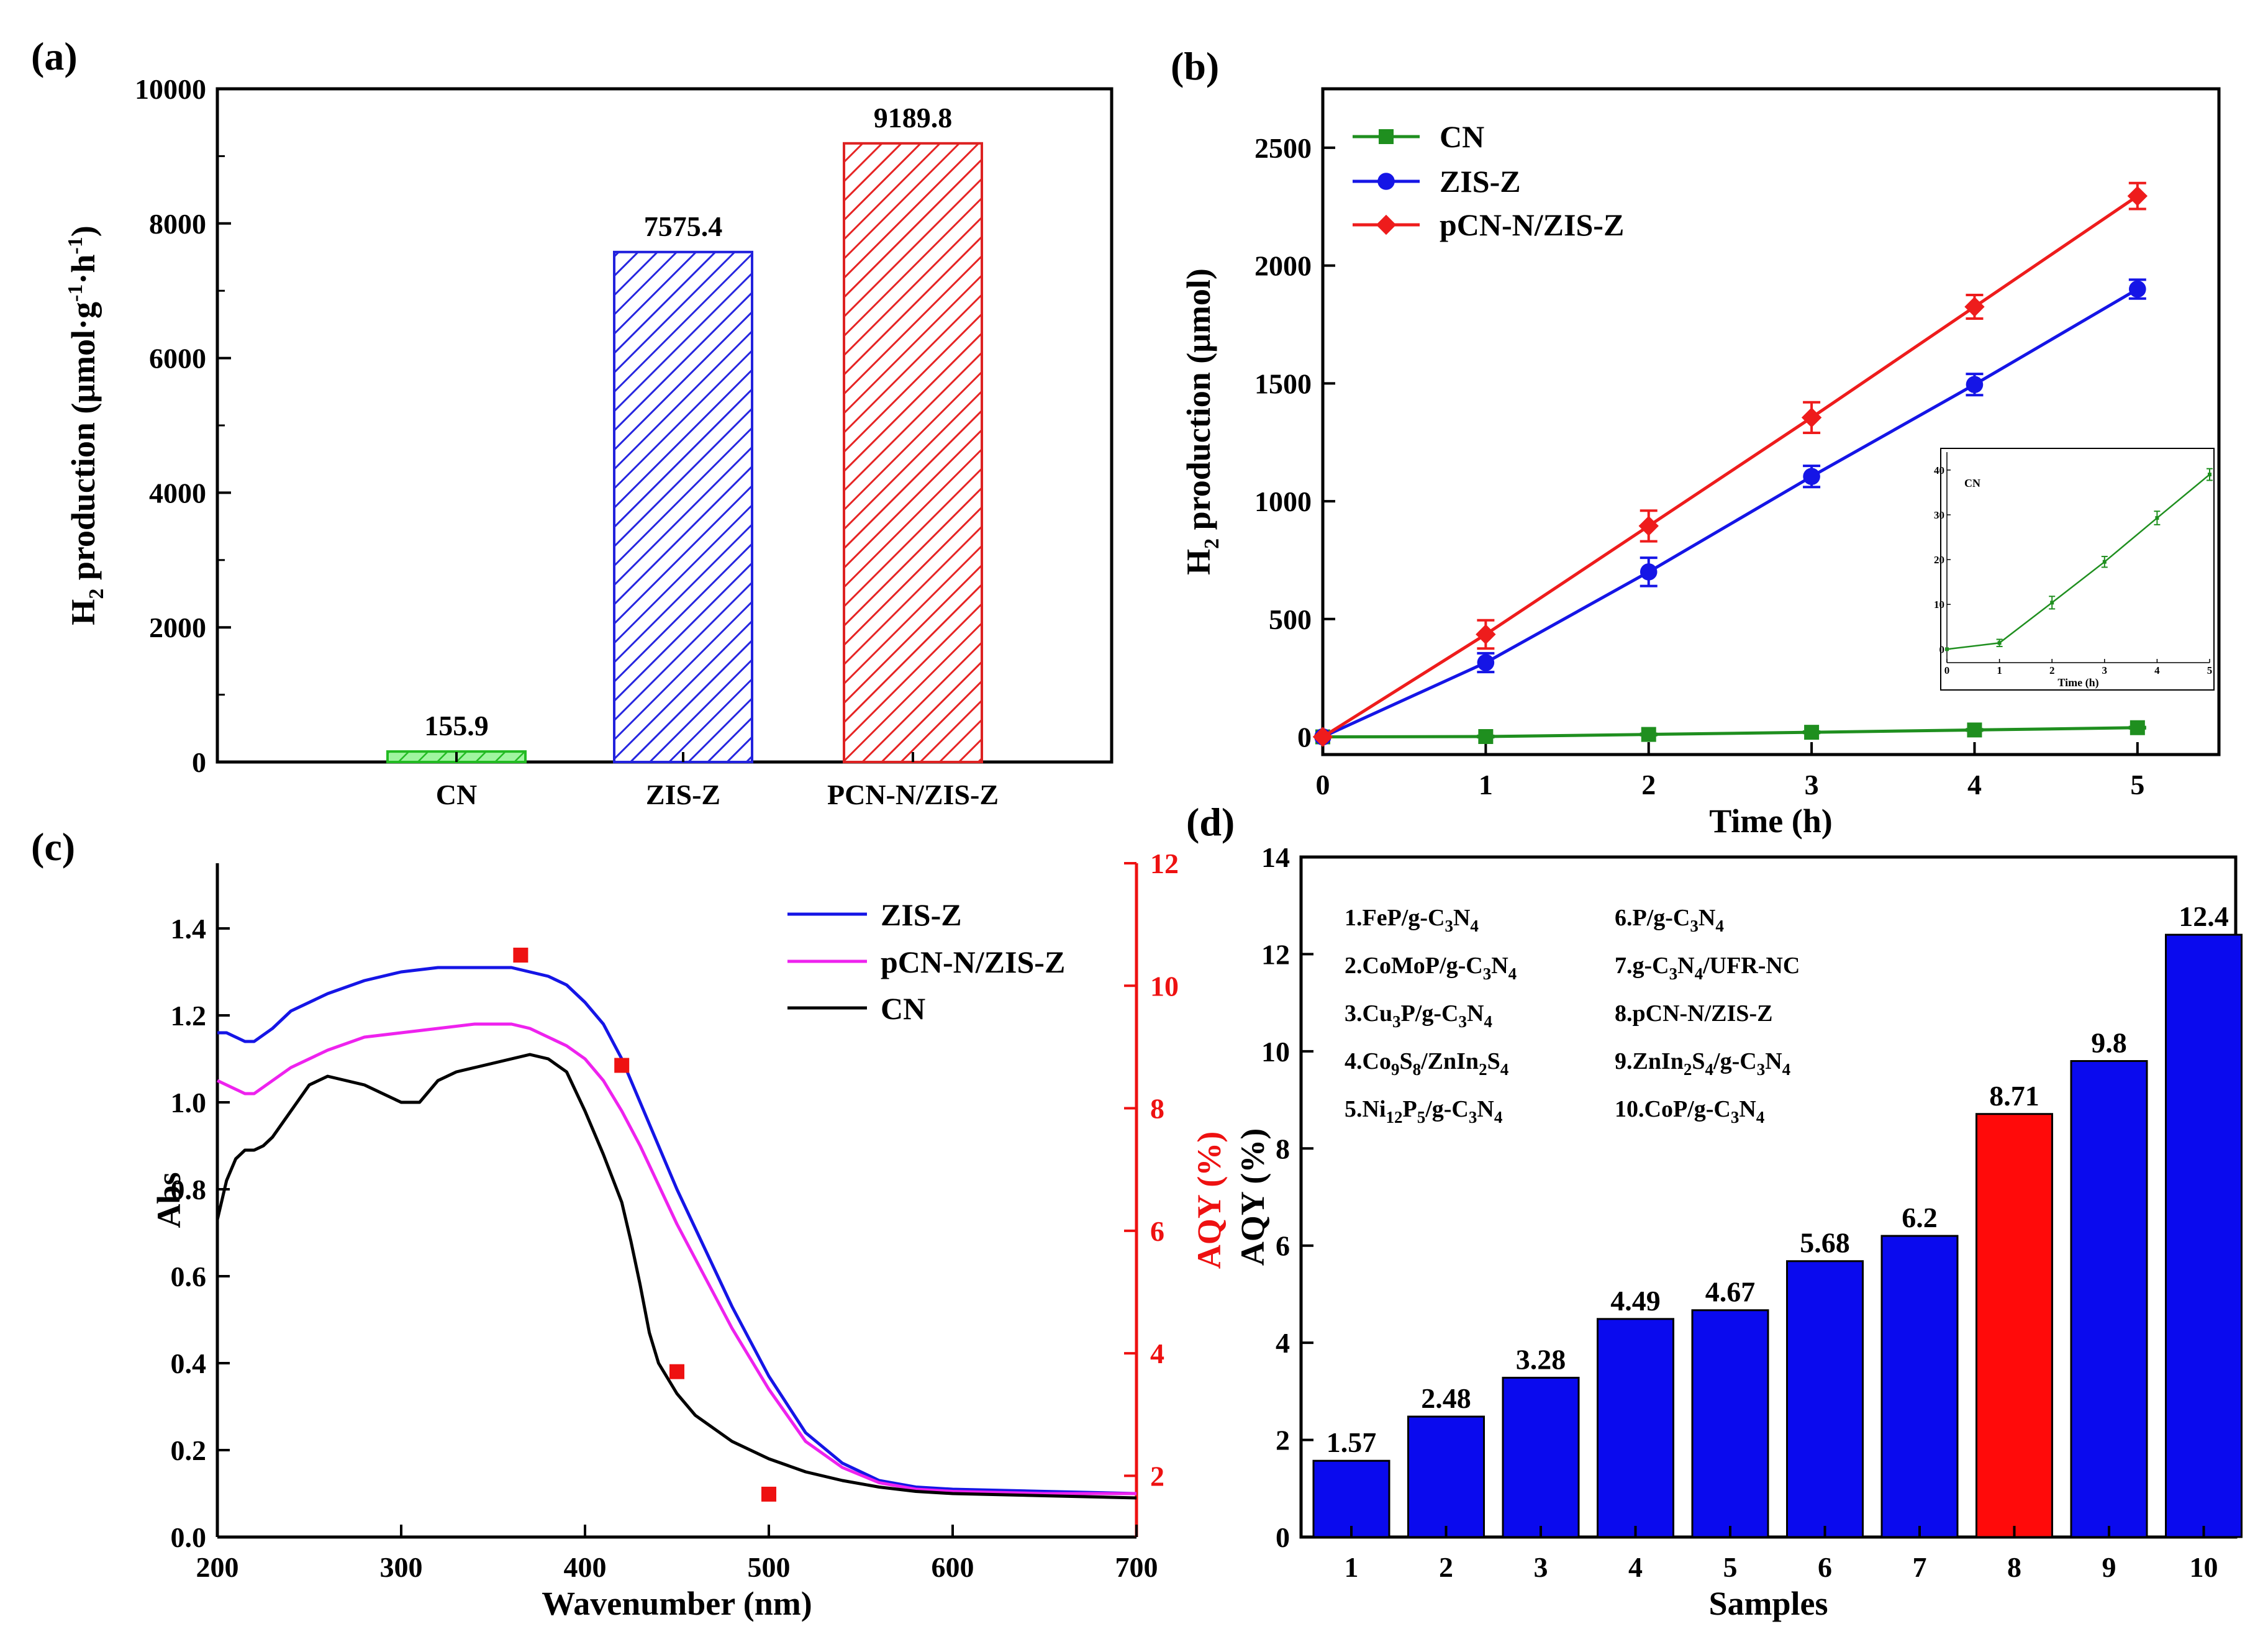 The image size is (2268, 1642). What do you see at coordinates (1939, 515) in the screenshot?
I see `inset-y-tick-label: 30` at bounding box center [1939, 515].